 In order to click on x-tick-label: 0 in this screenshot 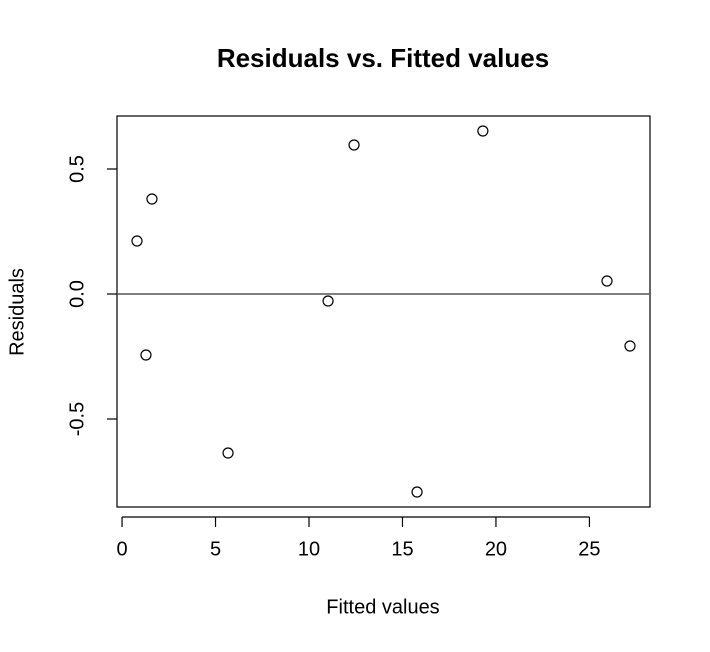, I will do `click(121, 549)`.